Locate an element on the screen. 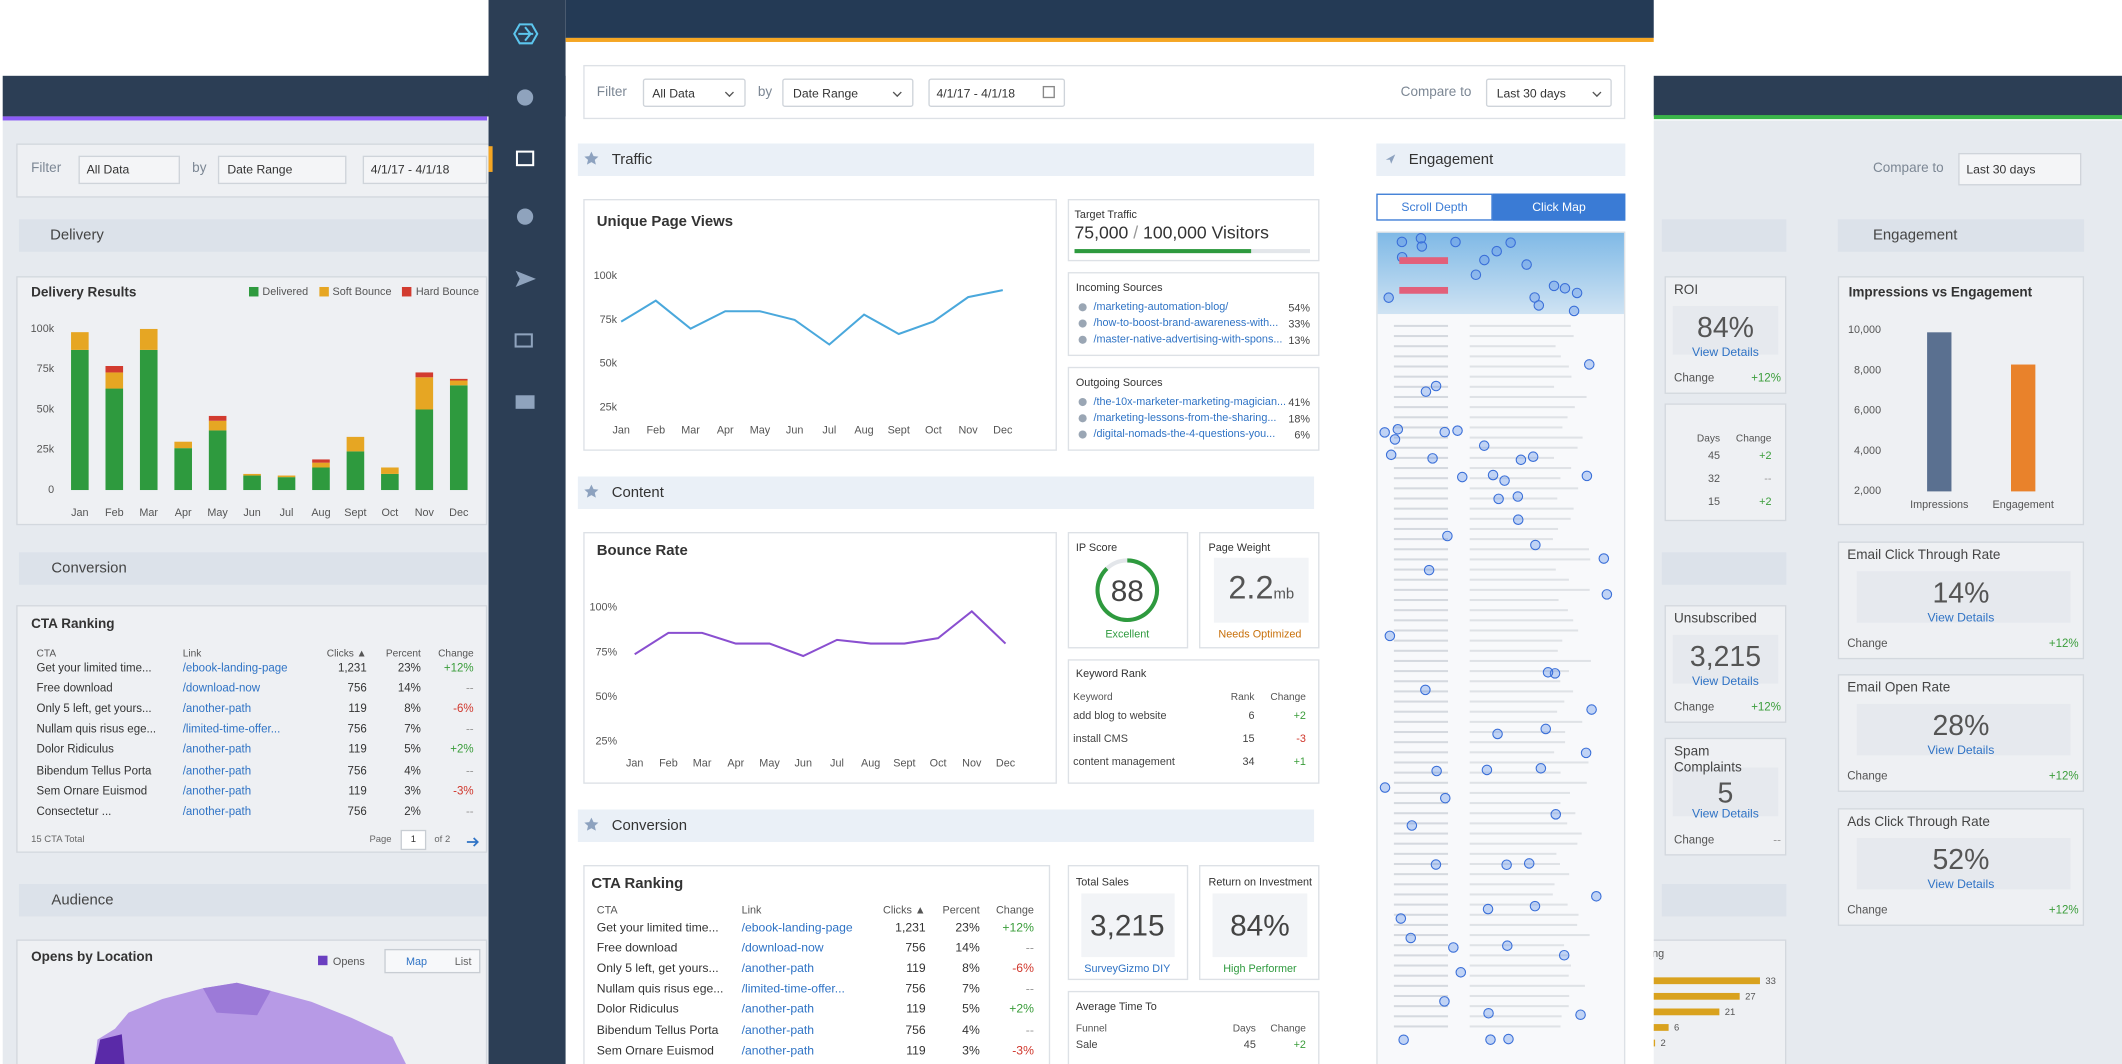  toggle-option: List is located at coordinates (463, 961).